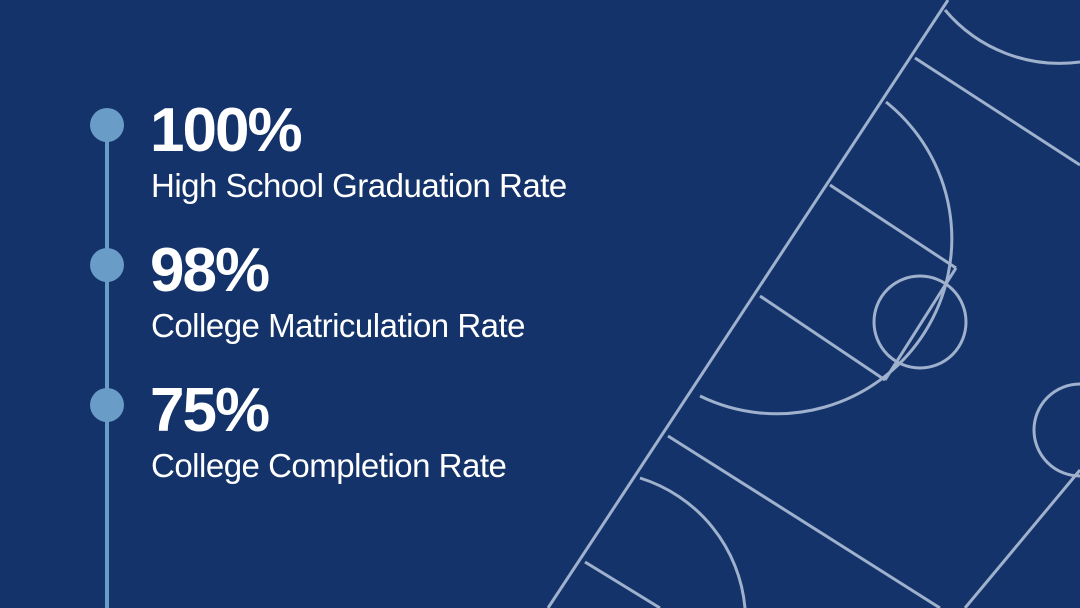 The height and width of the screenshot is (608, 1080). Describe the element at coordinates (338, 325) in the screenshot. I see `stat-label: College Matriculation Rate` at that location.